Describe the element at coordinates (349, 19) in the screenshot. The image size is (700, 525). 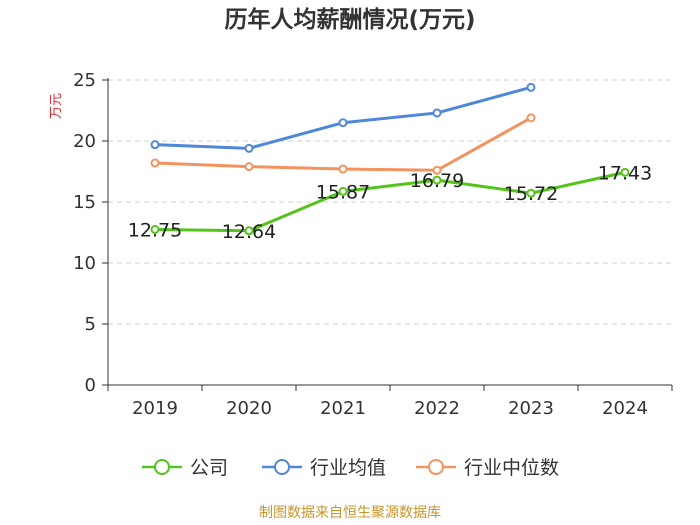
I see `chart-title: 历年人均薪酬情况(万元)` at that location.